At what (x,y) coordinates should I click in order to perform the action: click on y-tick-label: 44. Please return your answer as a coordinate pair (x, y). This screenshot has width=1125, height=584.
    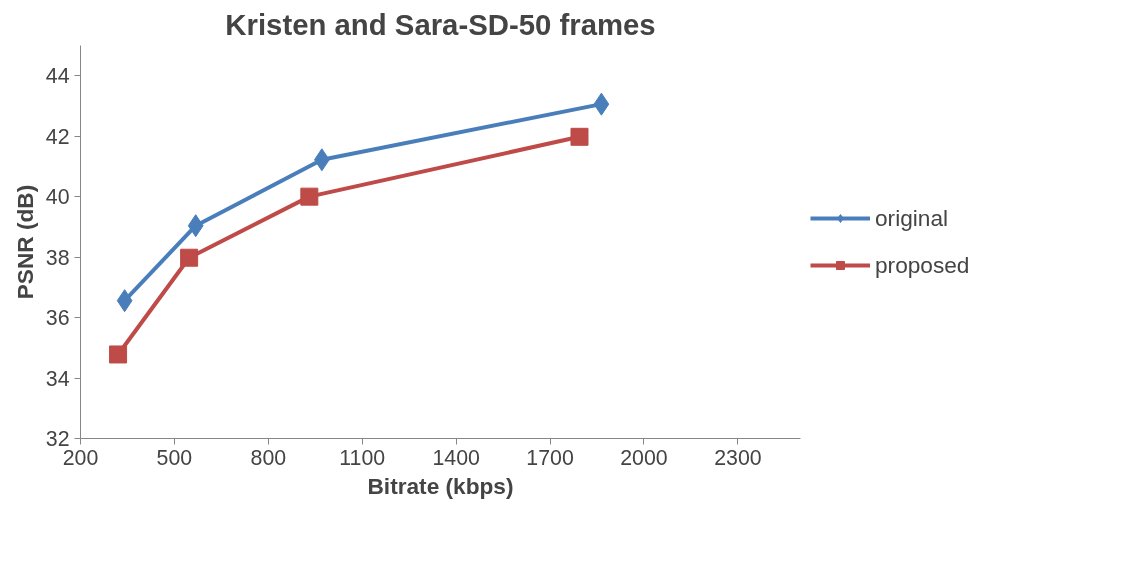
    Looking at the image, I should click on (57, 76).